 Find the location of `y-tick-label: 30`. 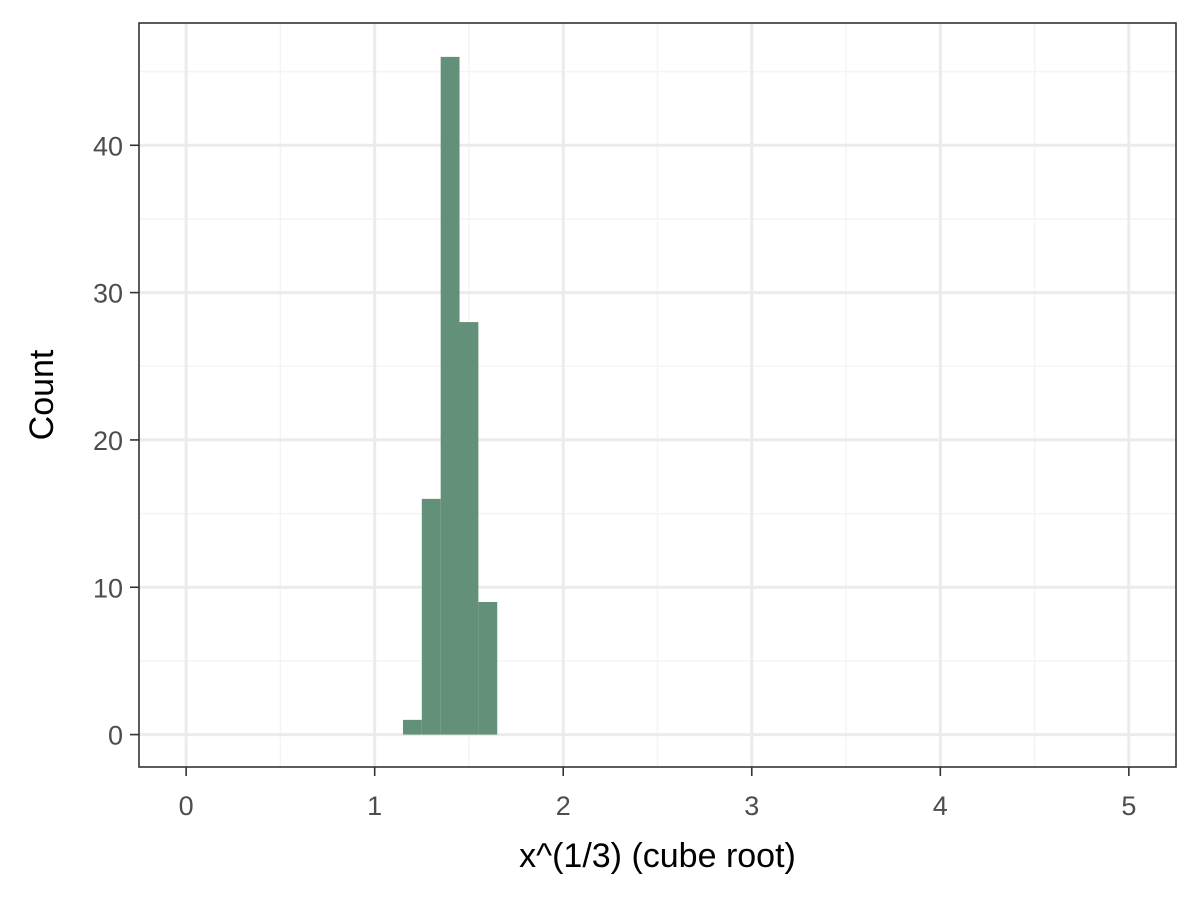

y-tick-label: 30 is located at coordinates (108, 294).